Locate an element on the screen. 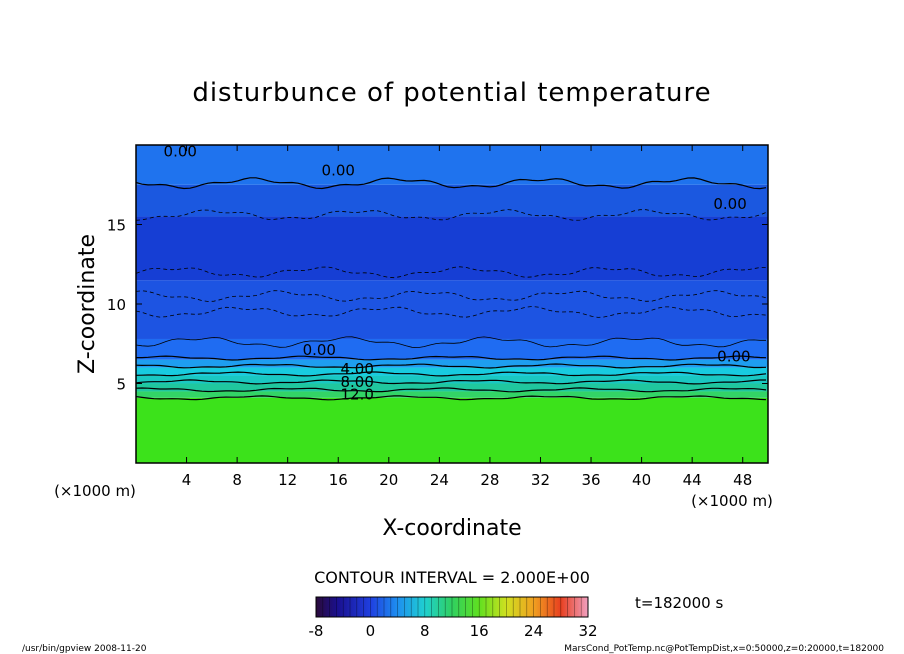  x-axis-unit-right: (×1000 m) is located at coordinates (732, 501).